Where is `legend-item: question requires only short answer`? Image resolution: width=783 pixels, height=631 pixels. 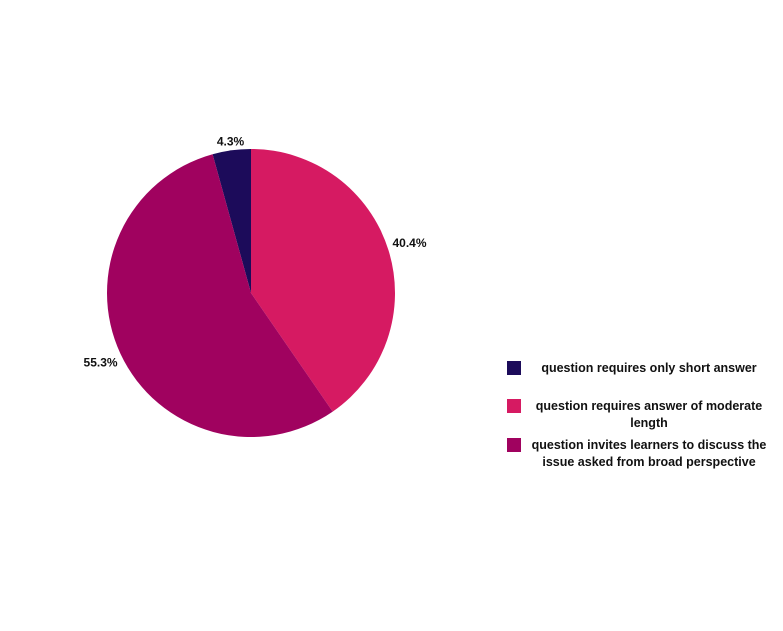 legend-item: question requires only short answer is located at coordinates (642, 368).